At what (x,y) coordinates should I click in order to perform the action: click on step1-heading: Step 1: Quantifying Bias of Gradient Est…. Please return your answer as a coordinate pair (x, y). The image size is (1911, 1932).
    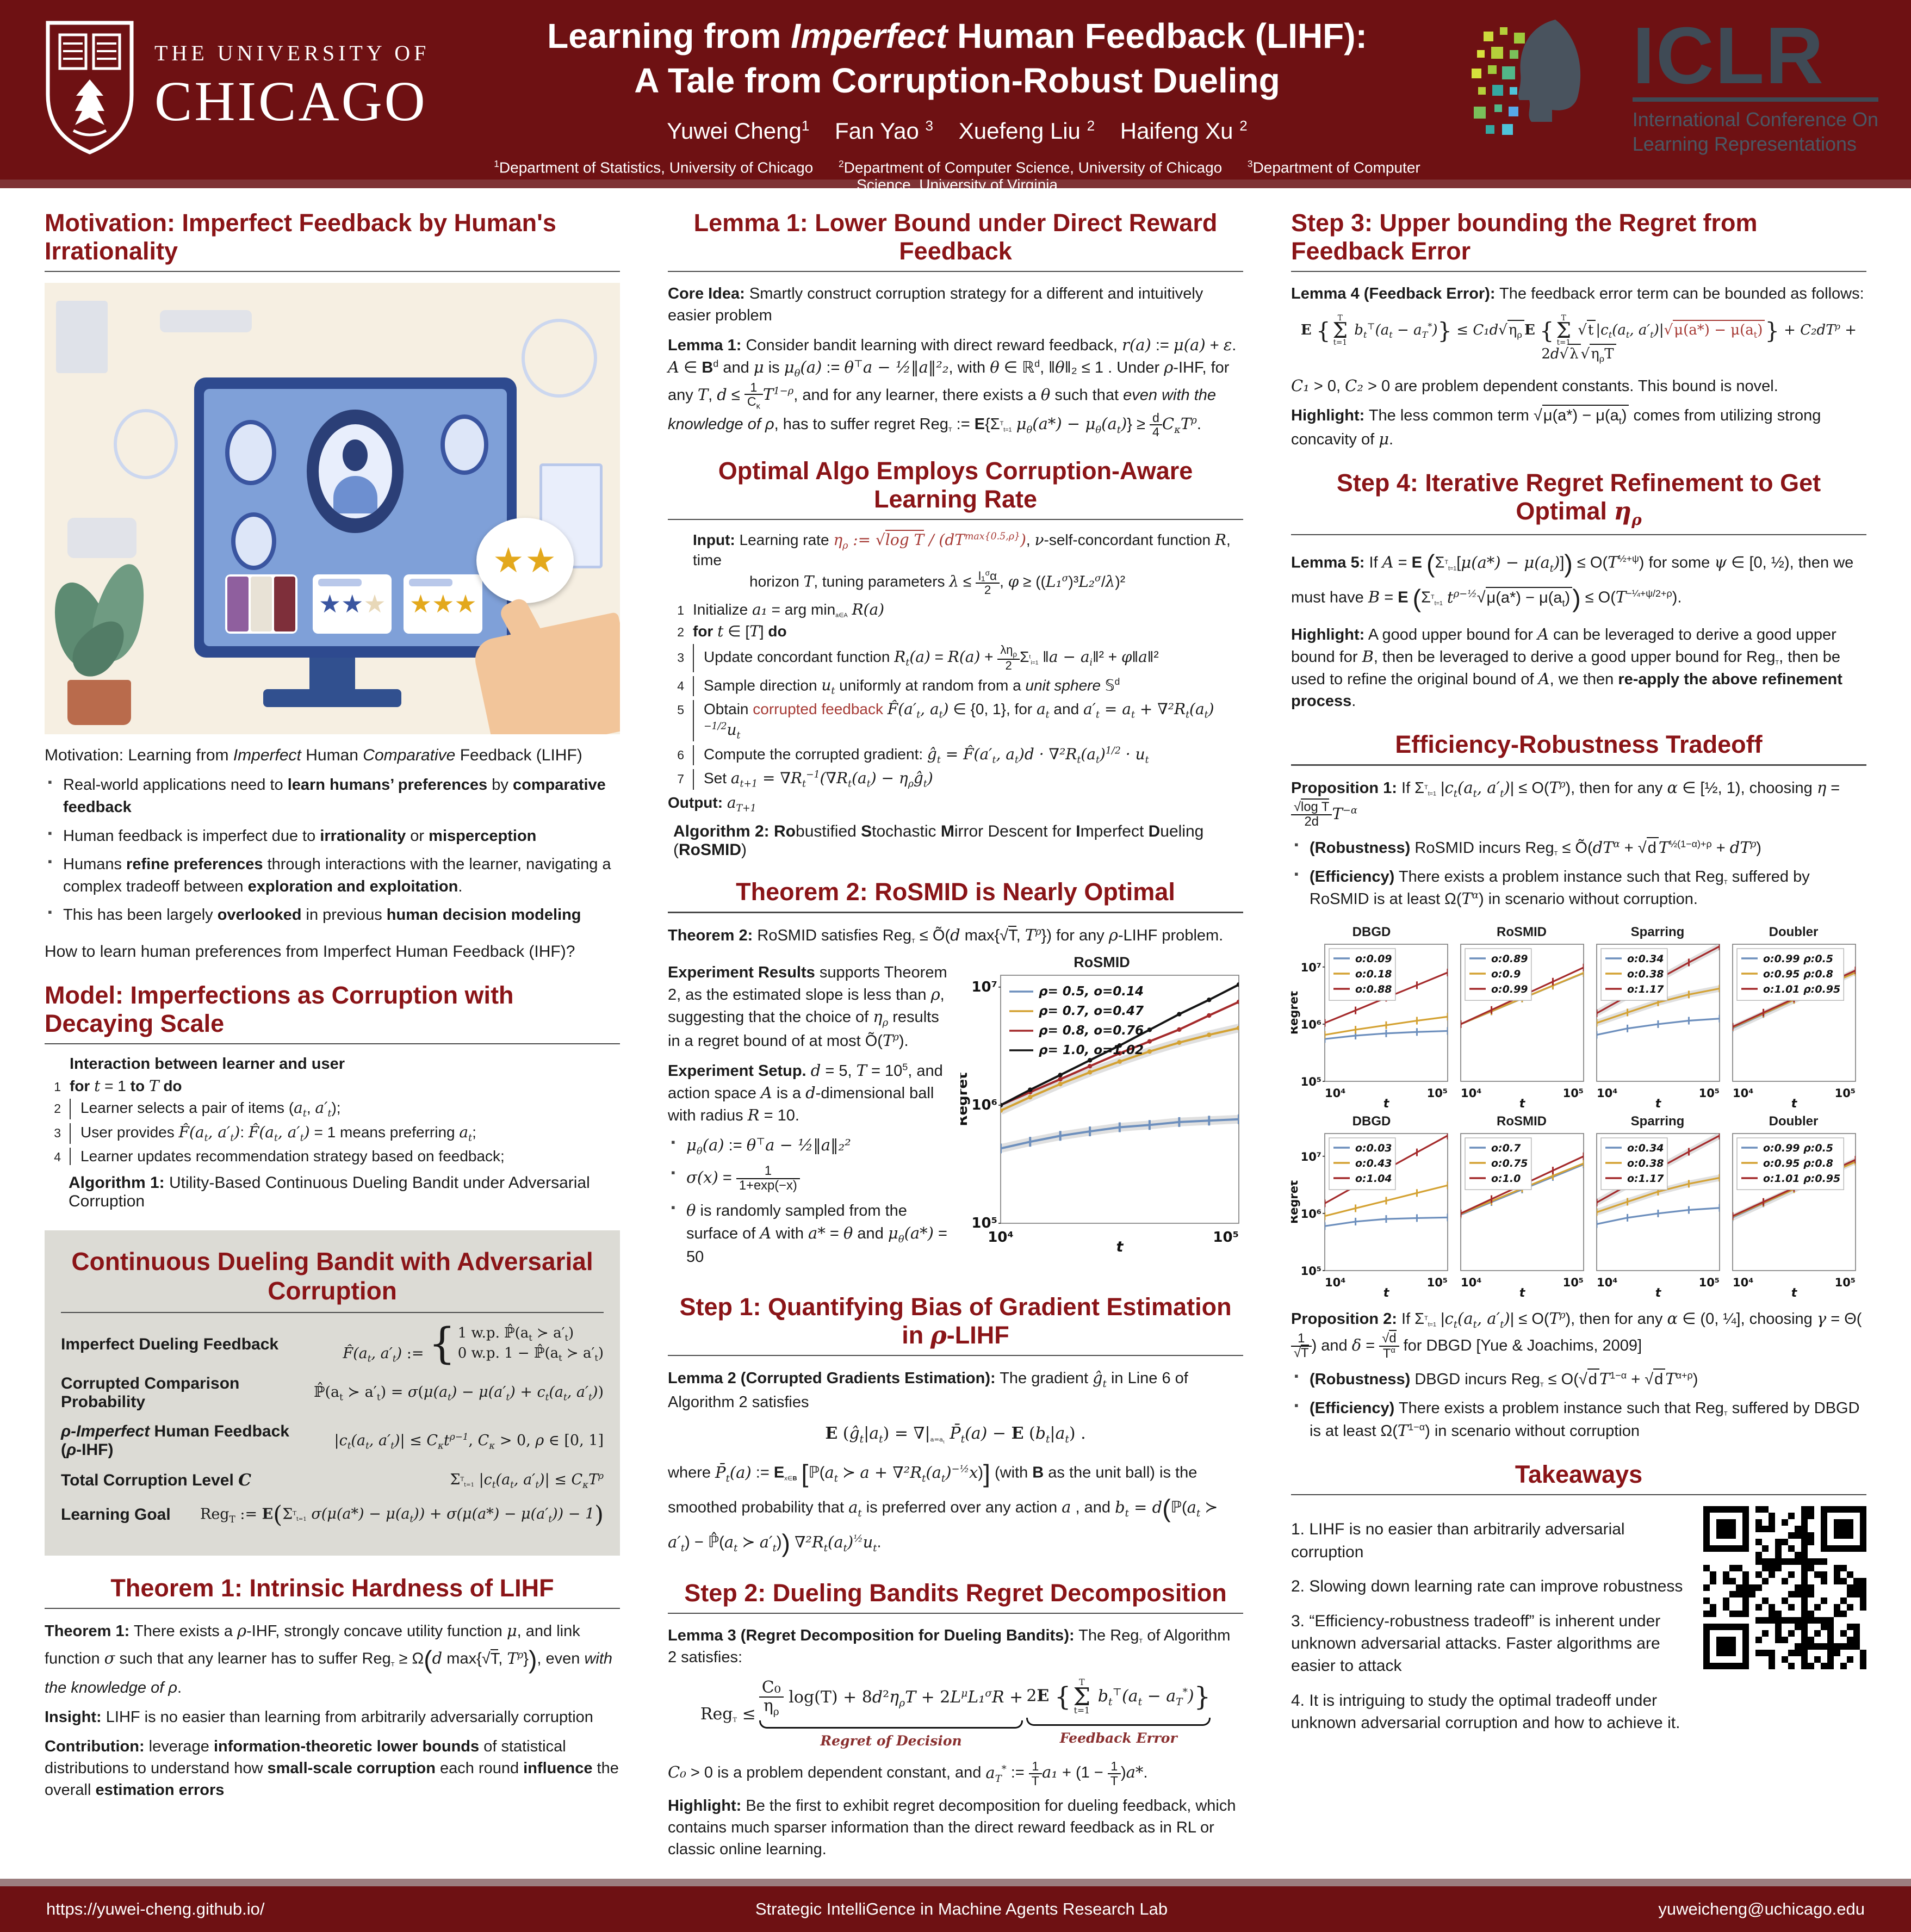
    Looking at the image, I should click on (955, 1321).